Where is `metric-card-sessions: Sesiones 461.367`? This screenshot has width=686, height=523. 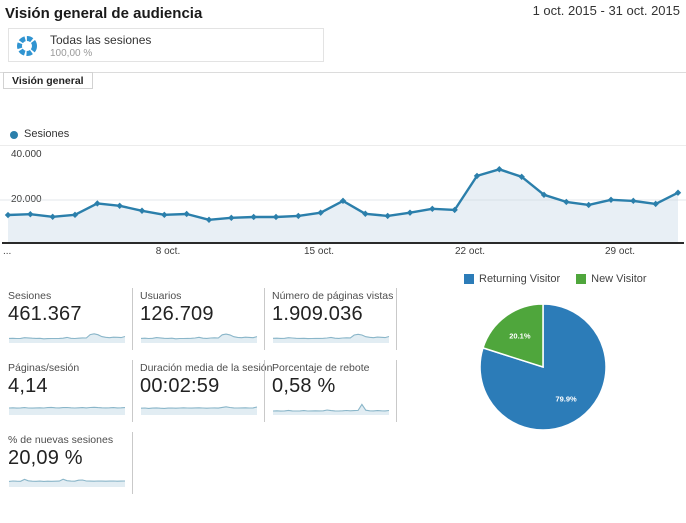
metric-card-sessions: Sesiones 461.367 is located at coordinates (69, 317).